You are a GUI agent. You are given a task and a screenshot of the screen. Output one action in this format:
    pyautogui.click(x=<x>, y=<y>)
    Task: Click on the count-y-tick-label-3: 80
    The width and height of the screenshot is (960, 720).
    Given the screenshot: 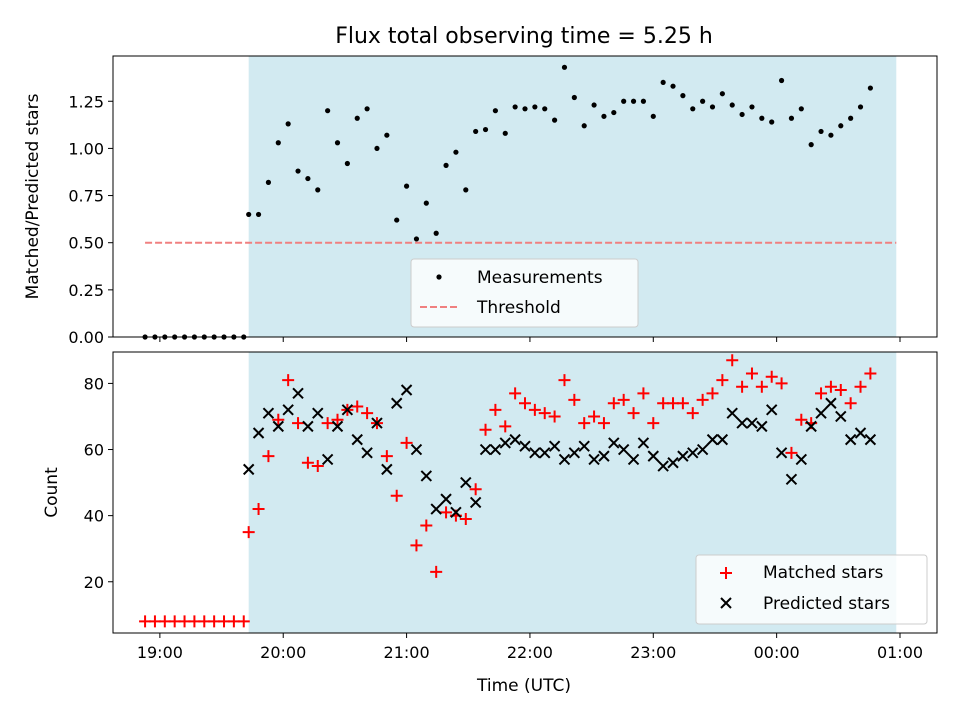 What is the action you would take?
    pyautogui.click(x=94, y=383)
    